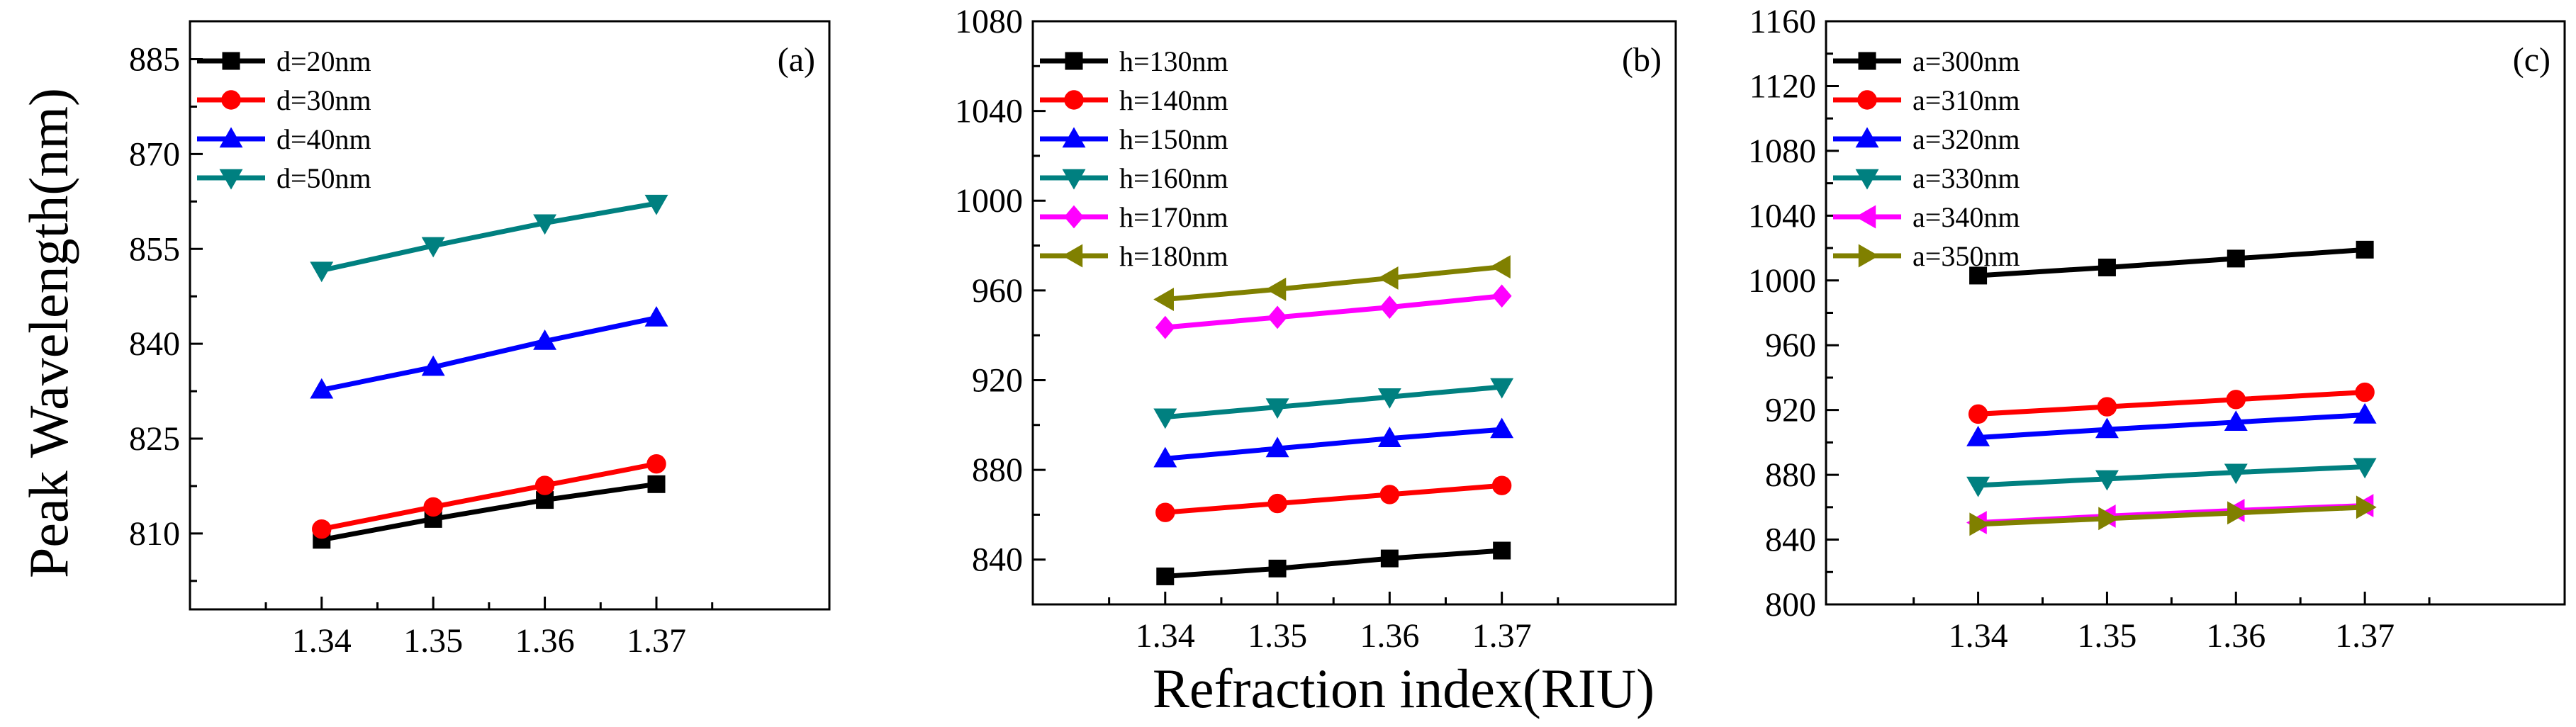  Describe the element at coordinates (1334, 311) in the screenshot. I see `series-h=170nm` at that location.